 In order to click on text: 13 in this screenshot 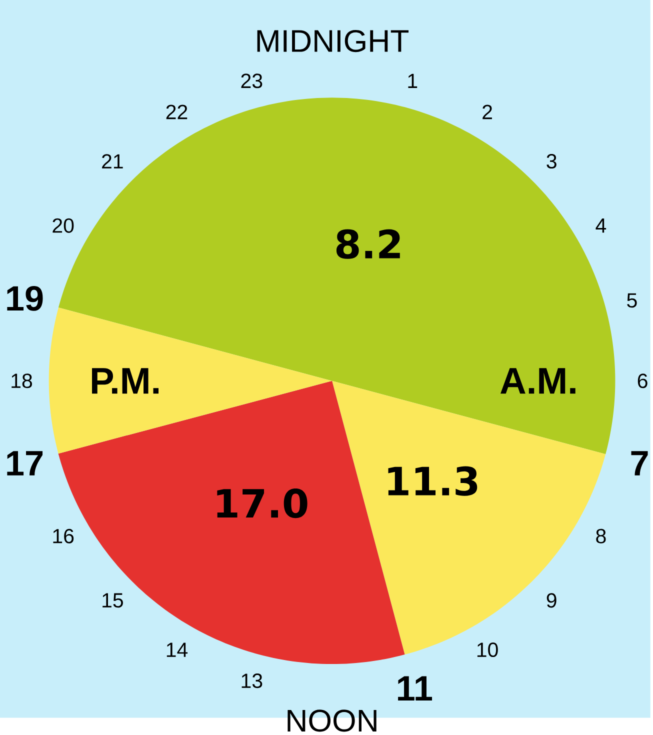, I will do `click(252, 681)`.